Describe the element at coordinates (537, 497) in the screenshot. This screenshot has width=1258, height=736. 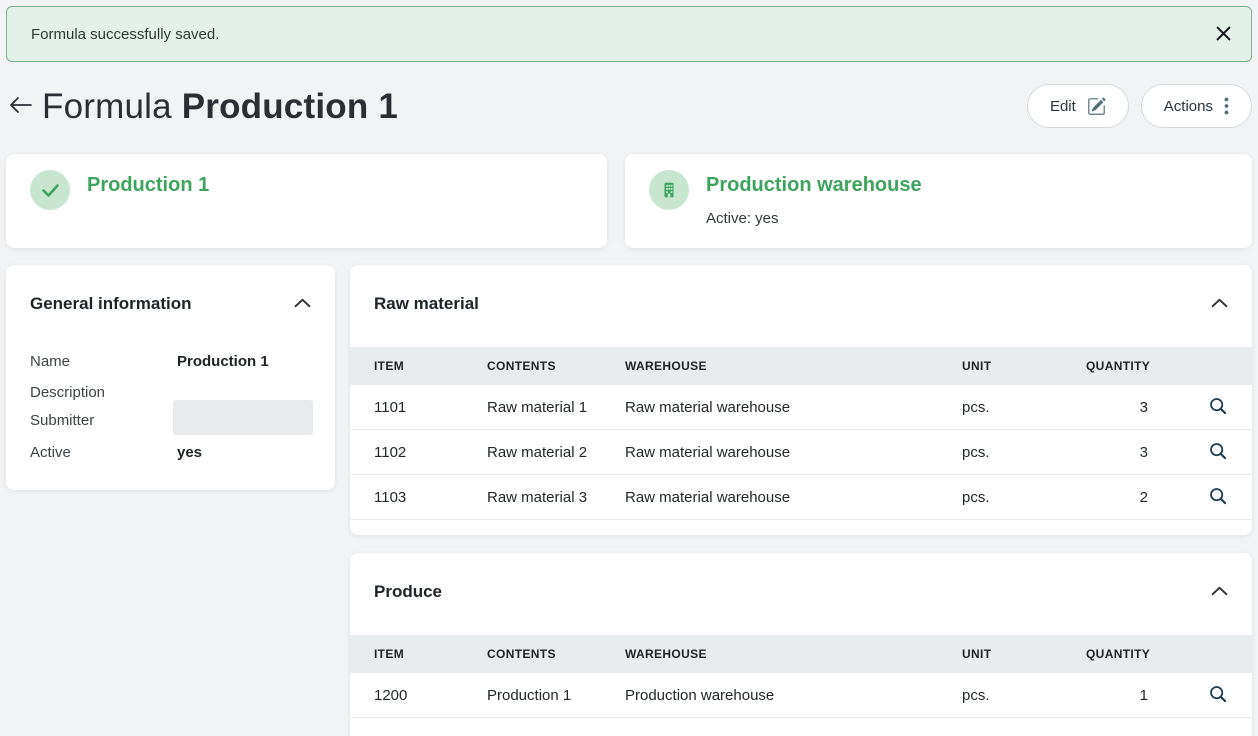
I see `cell-contents: Raw material 3` at that location.